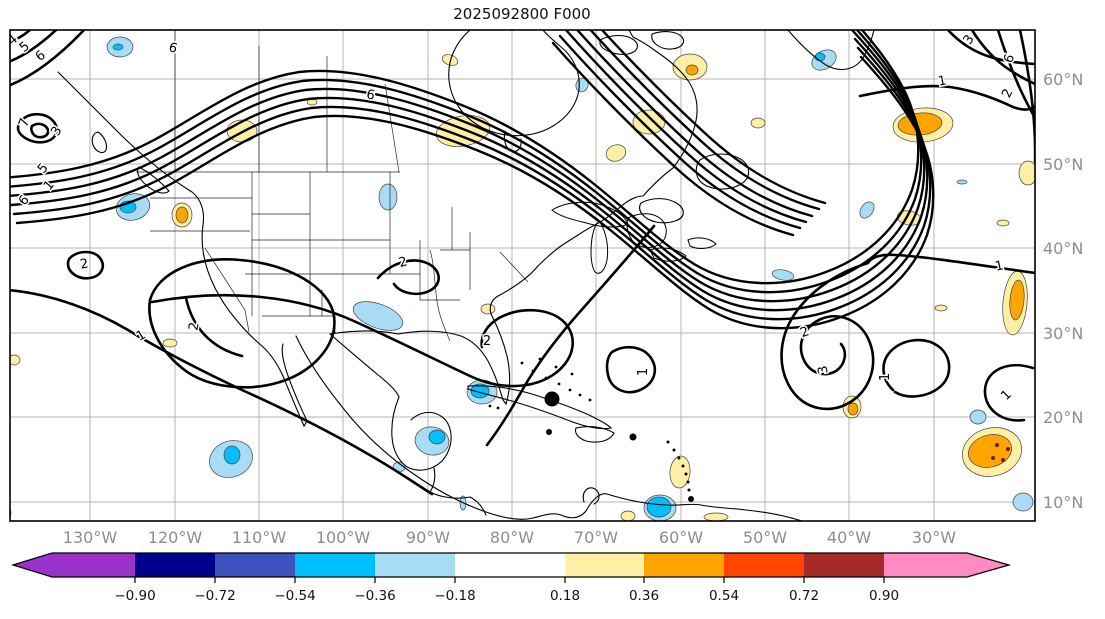 This screenshot has height=619, width=1105. What do you see at coordinates (1063, 502) in the screenshot?
I see `lat-tick-label: 10°N` at bounding box center [1063, 502].